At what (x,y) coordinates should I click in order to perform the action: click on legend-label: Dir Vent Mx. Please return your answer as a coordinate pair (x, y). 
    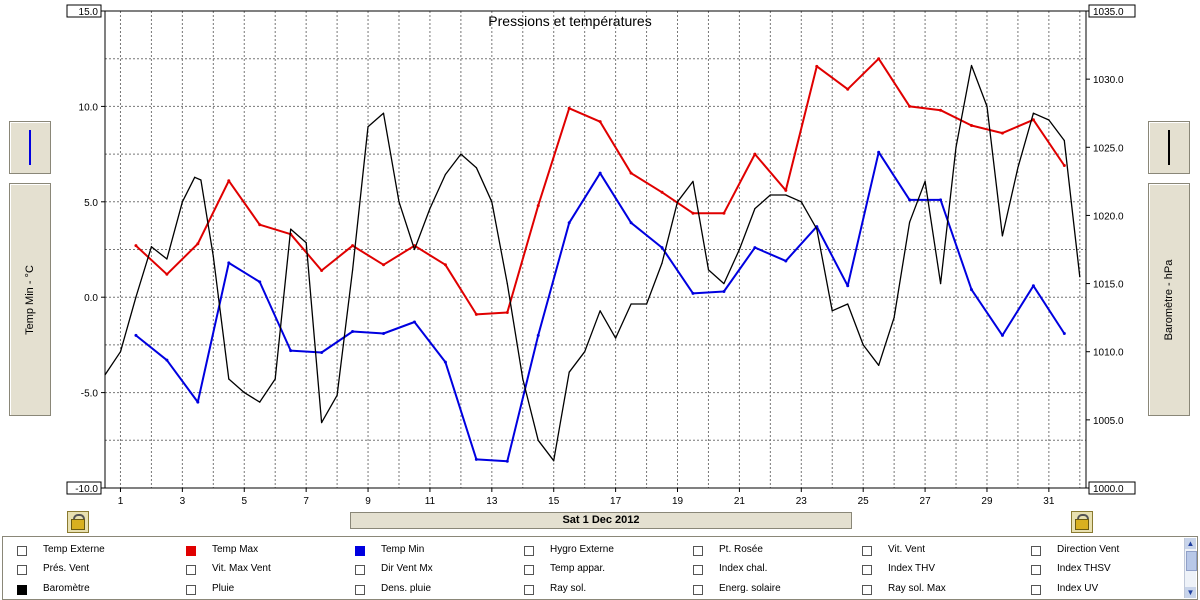
    Looking at the image, I should click on (407, 568).